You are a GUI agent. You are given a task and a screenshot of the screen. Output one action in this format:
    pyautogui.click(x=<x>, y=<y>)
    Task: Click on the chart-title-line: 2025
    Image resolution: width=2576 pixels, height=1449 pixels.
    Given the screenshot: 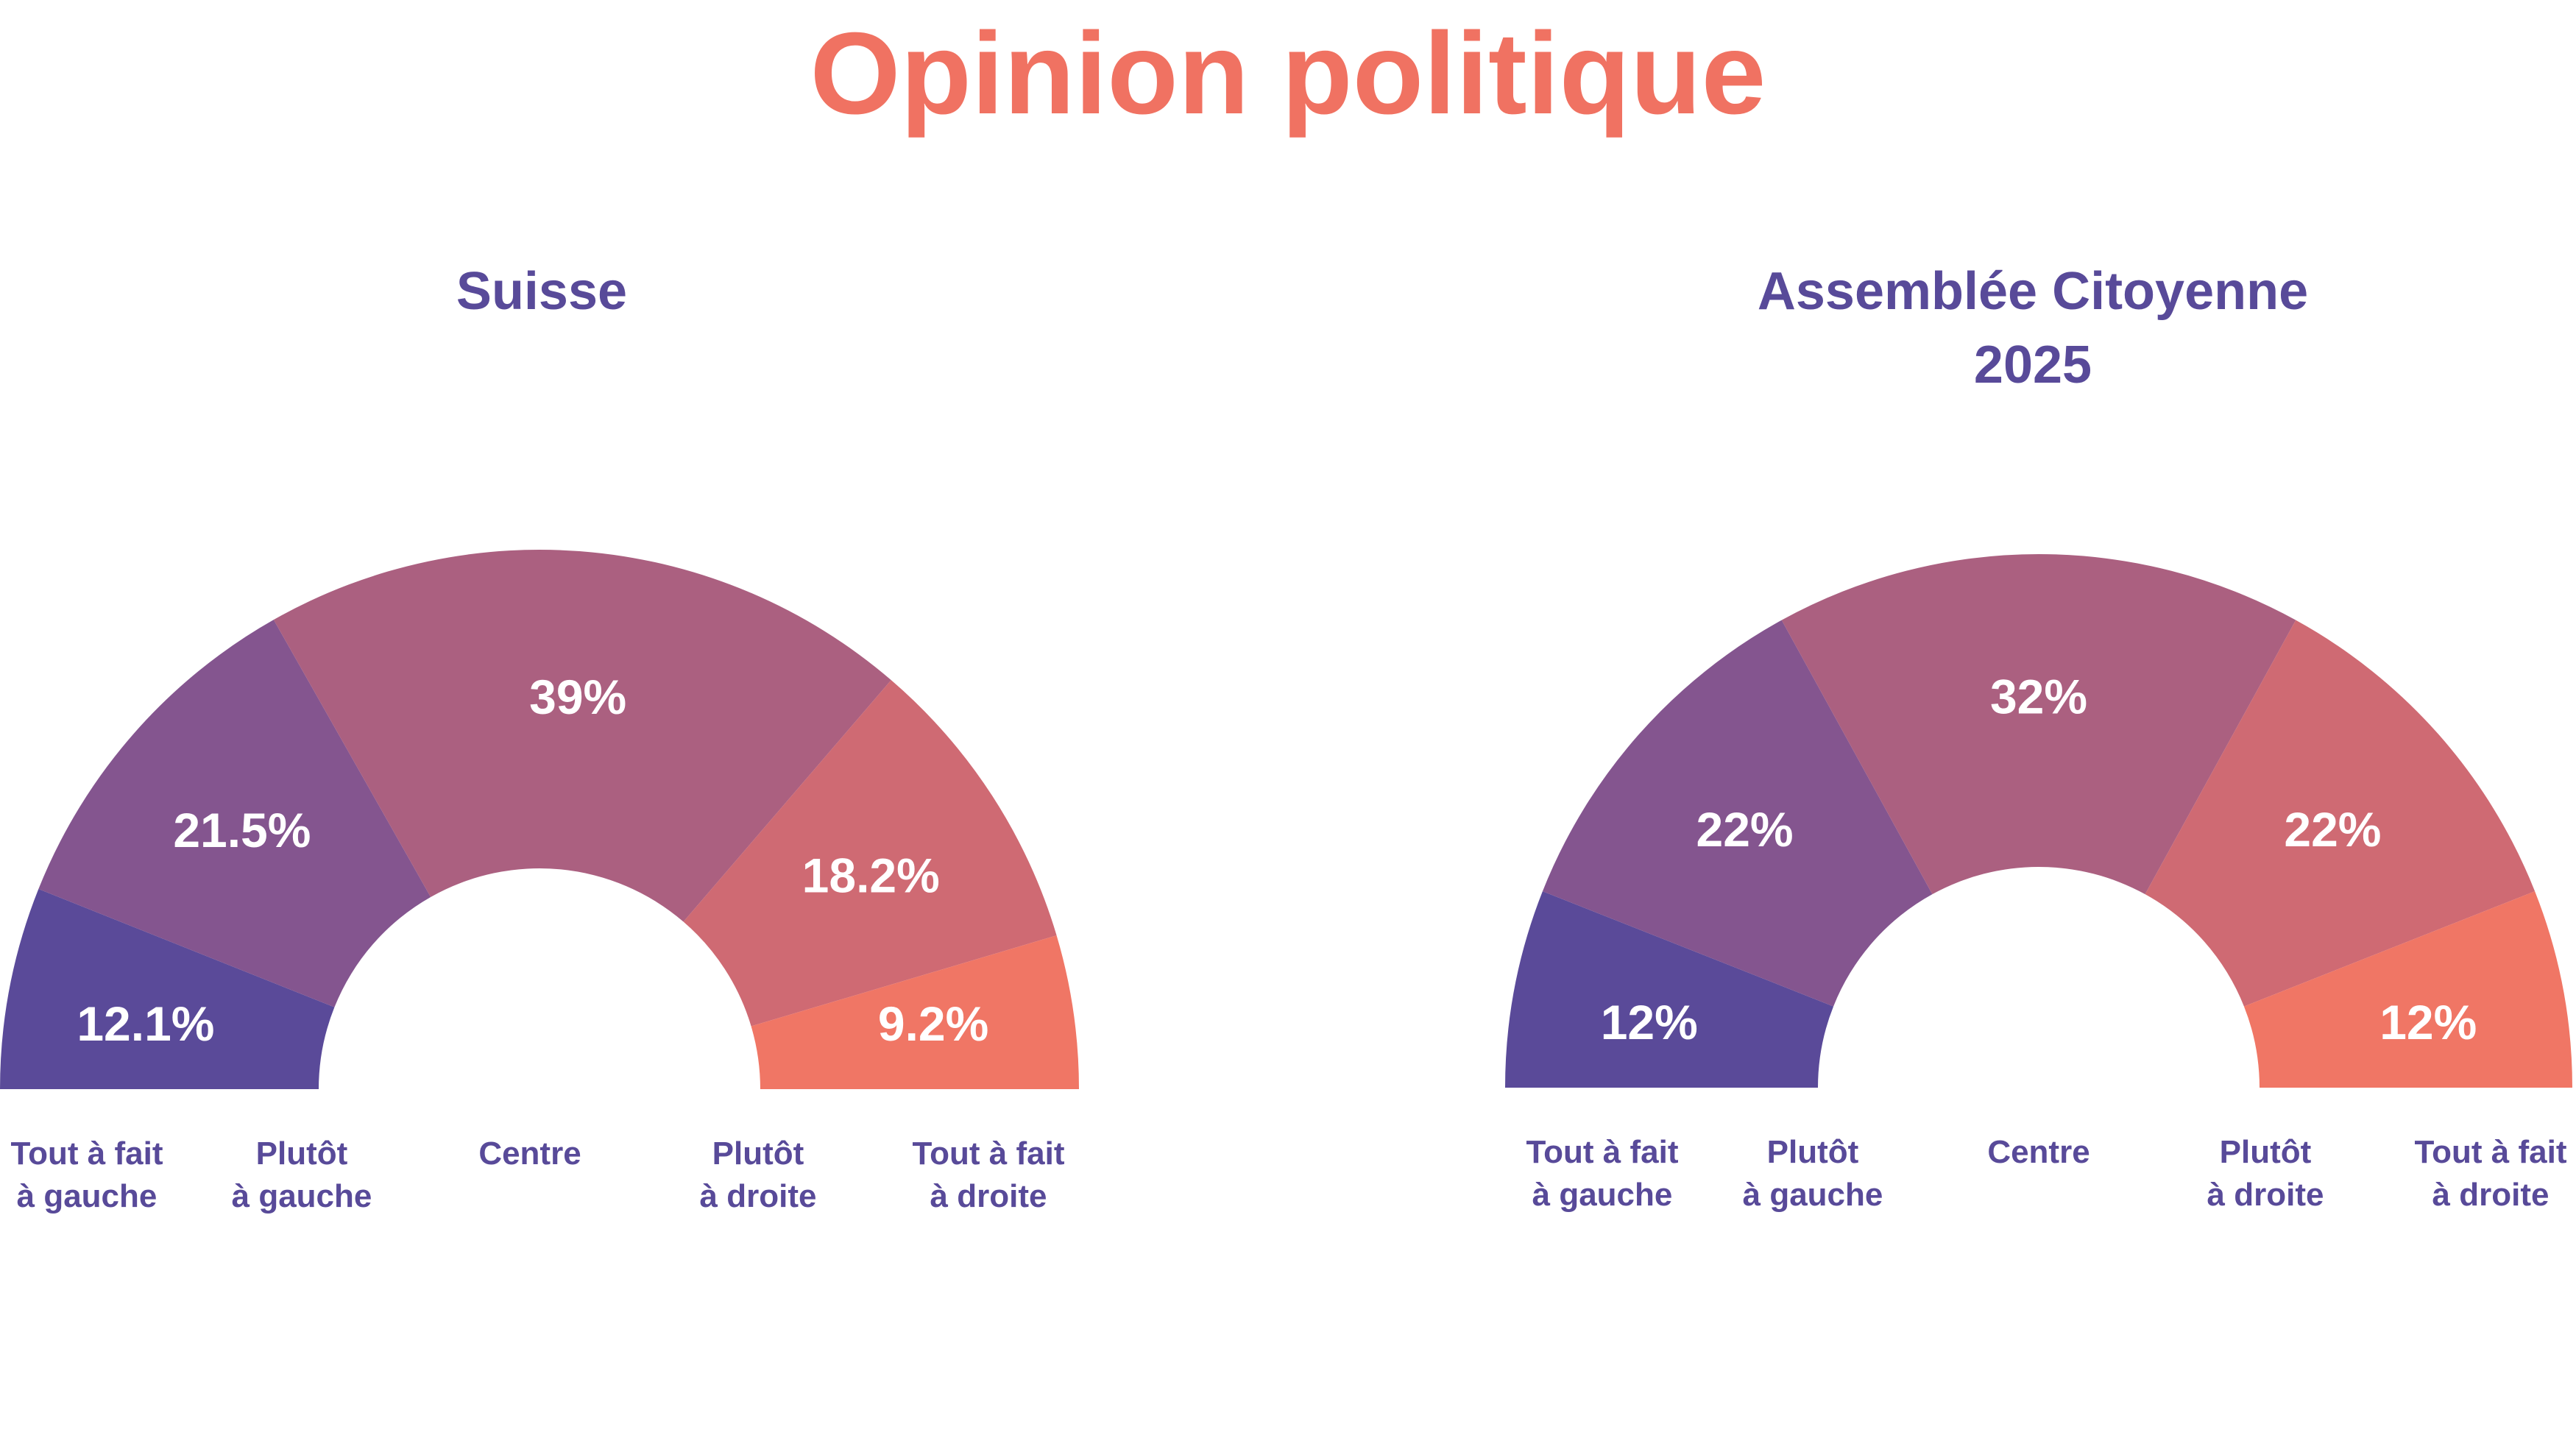 What is the action you would take?
    pyautogui.click(x=2033, y=365)
    